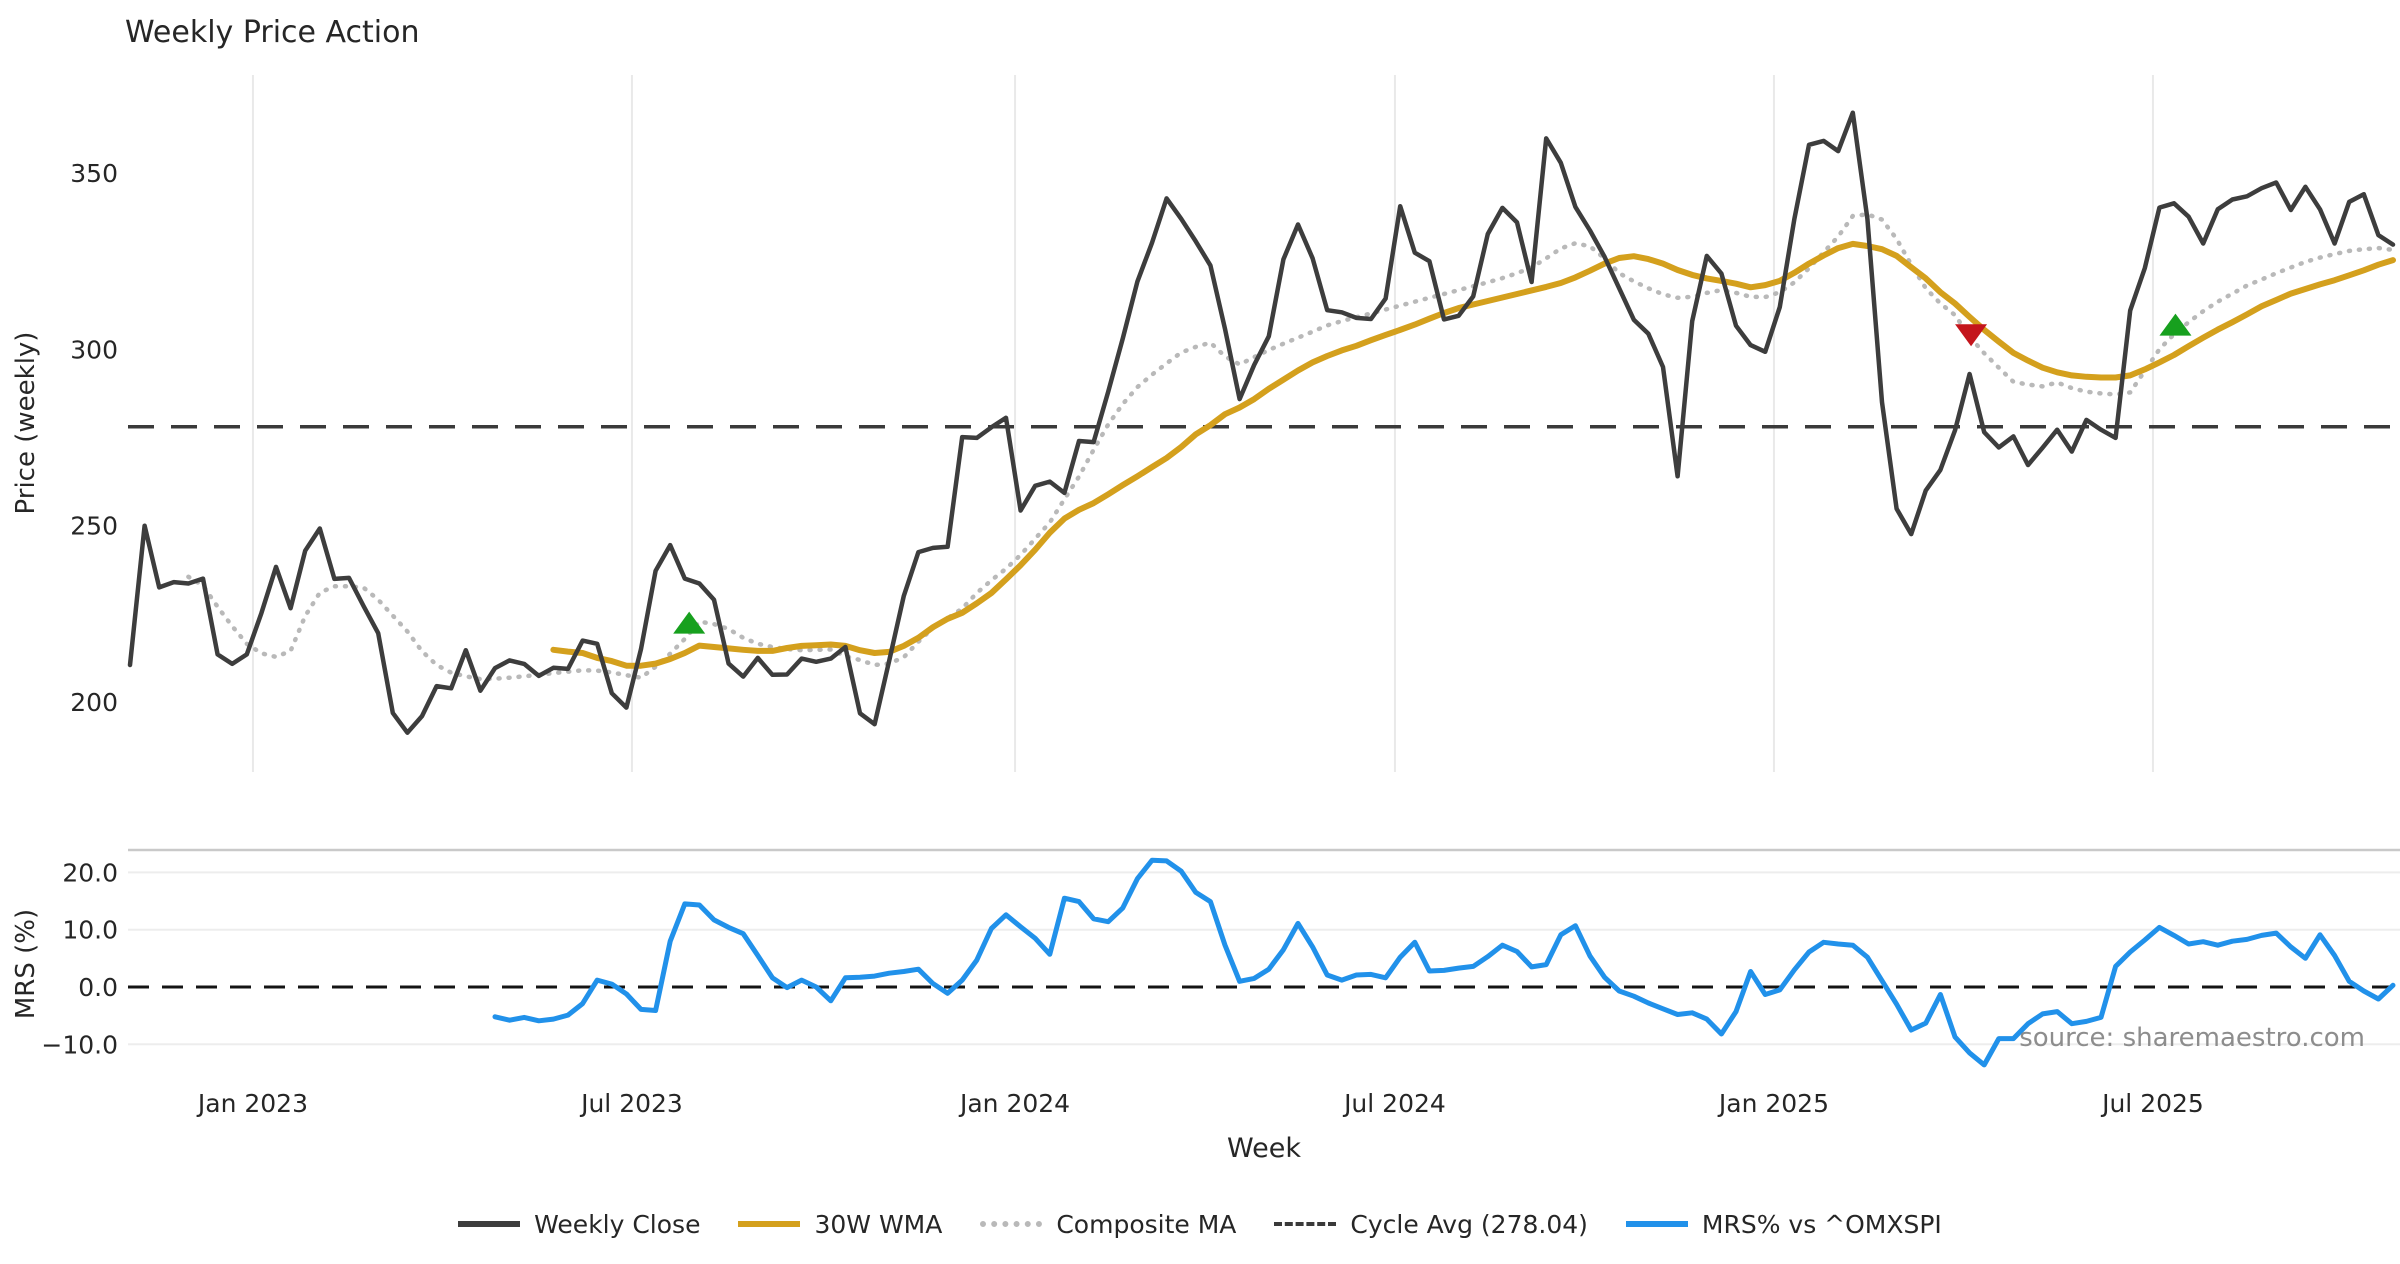 Image resolution: width=2400 pixels, height=1264 pixels. I want to click on legend-item: Composite MA, so click(1108, 1224).